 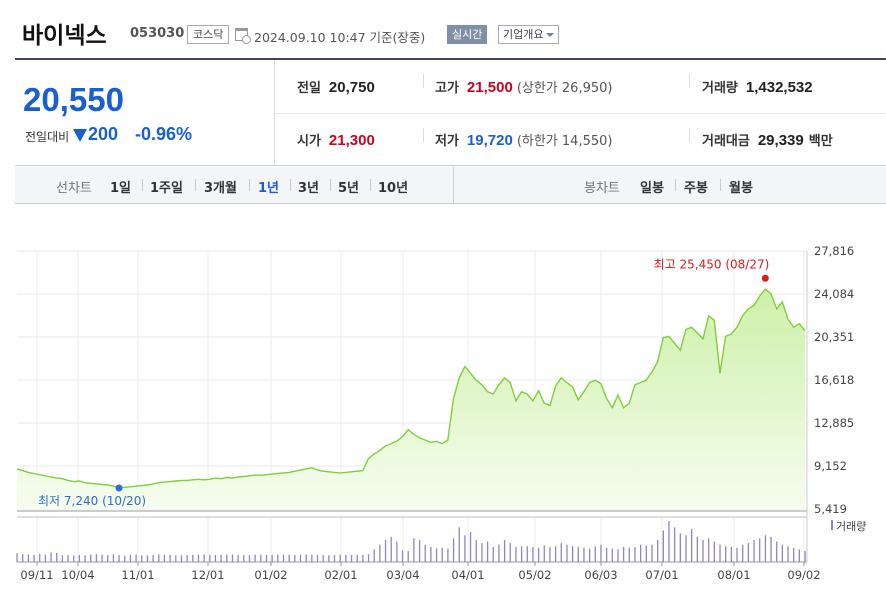 I want to click on tab-monthly: 월봉, so click(x=741, y=188).